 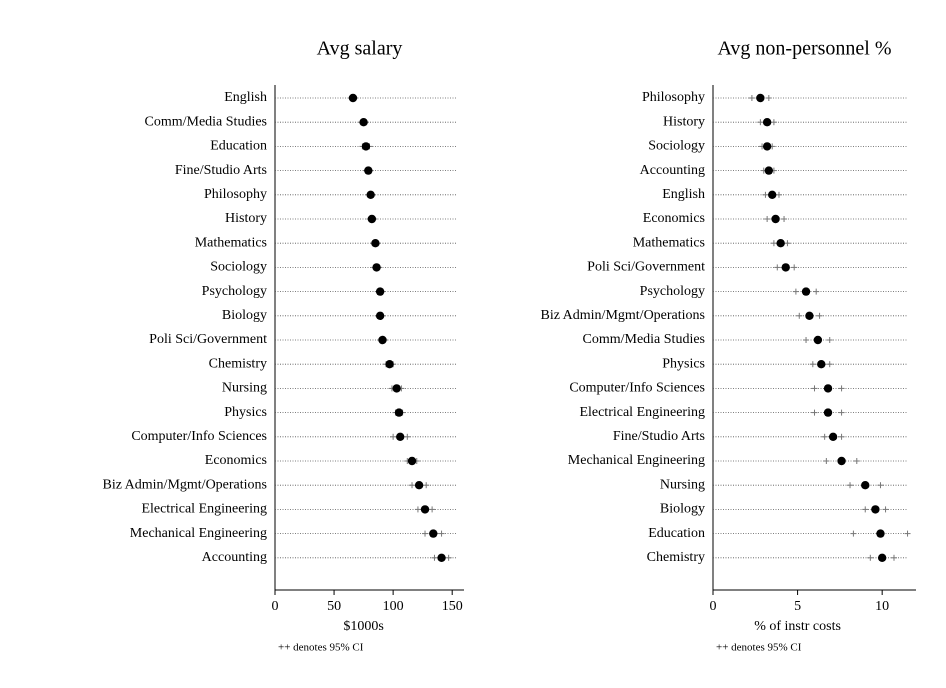 I want to click on panel-title: Avg salary, so click(x=360, y=49).